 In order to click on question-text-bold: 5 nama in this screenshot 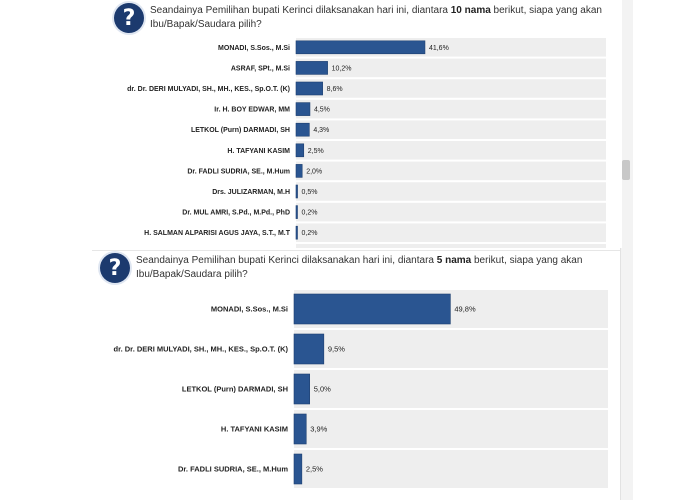, I will do `click(454, 260)`.